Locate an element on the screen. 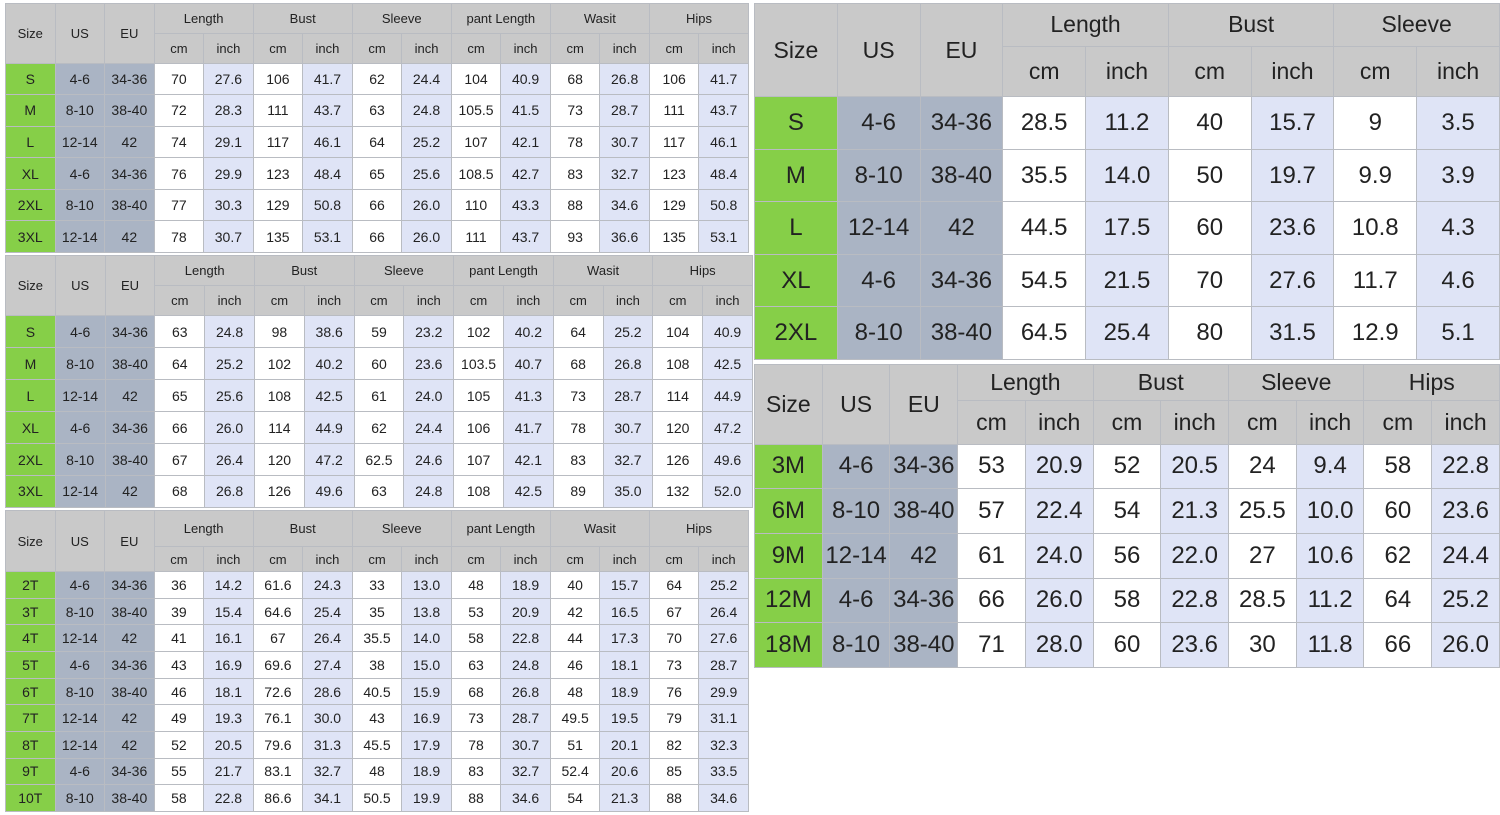 The image size is (1500, 815). header-group: Bust is located at coordinates (1161, 382).